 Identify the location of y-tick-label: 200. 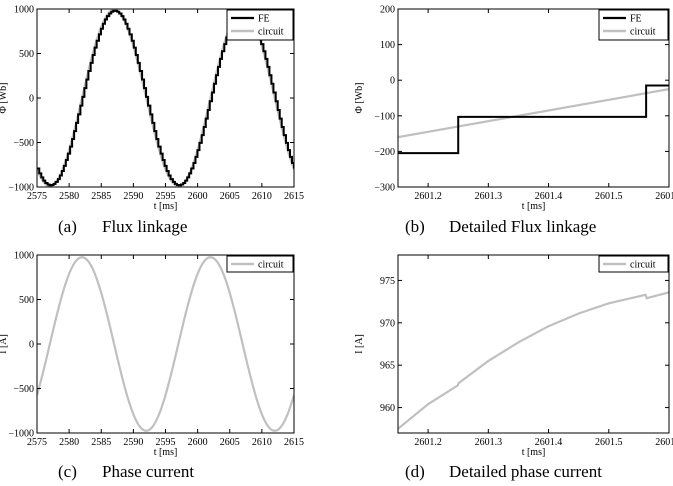
(387, 10).